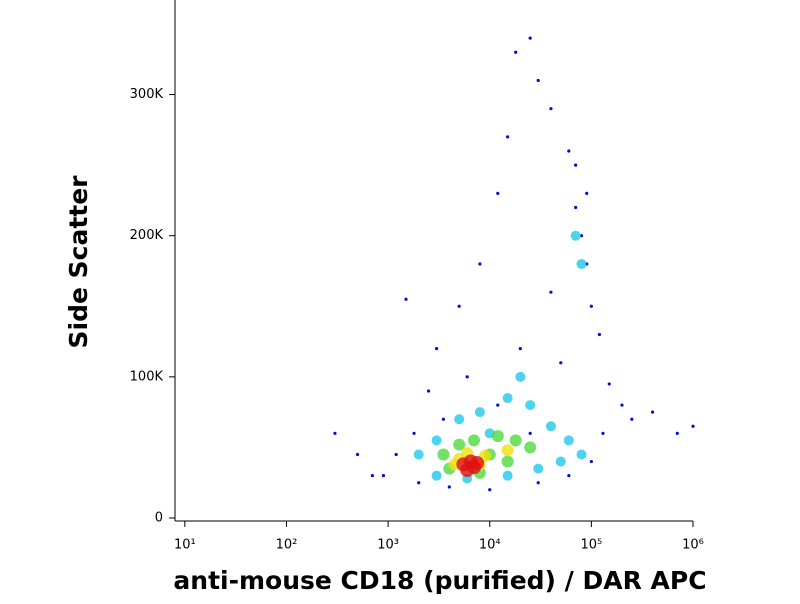 This screenshot has width=800, height=604. I want to click on x-tick-label: 10³, so click(388, 545).